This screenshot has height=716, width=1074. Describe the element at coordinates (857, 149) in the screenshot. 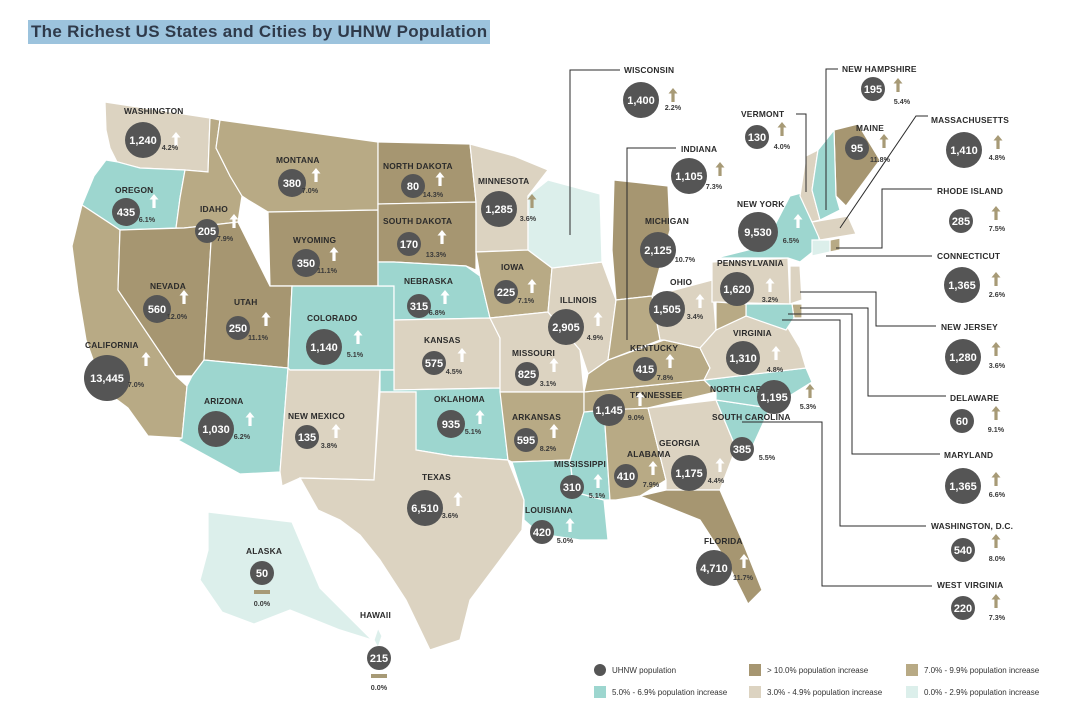

I see `maine-value: 95` at that location.